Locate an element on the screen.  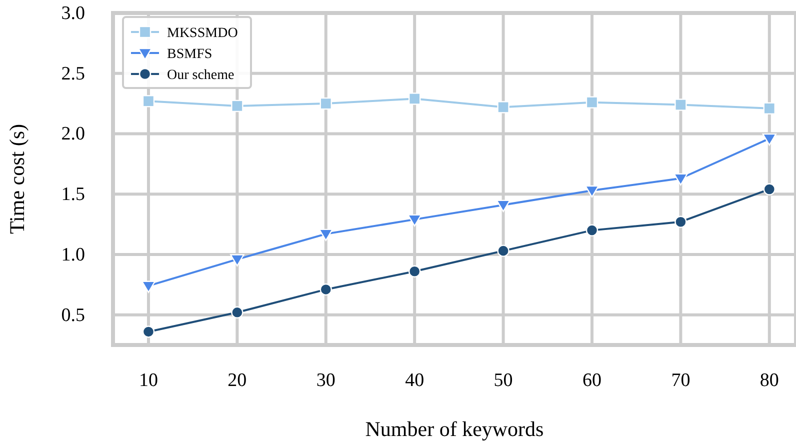
x-tick-label: 40 is located at coordinates (414, 380).